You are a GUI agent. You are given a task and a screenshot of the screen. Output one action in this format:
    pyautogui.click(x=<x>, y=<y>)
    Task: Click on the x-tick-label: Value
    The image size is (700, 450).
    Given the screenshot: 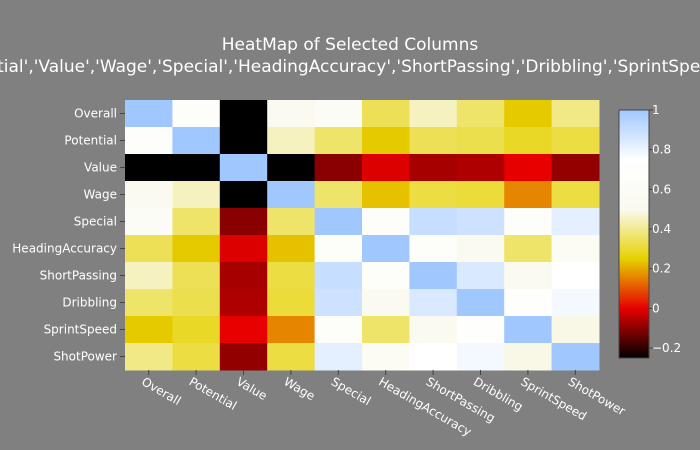 What is the action you would take?
    pyautogui.click(x=252, y=388)
    